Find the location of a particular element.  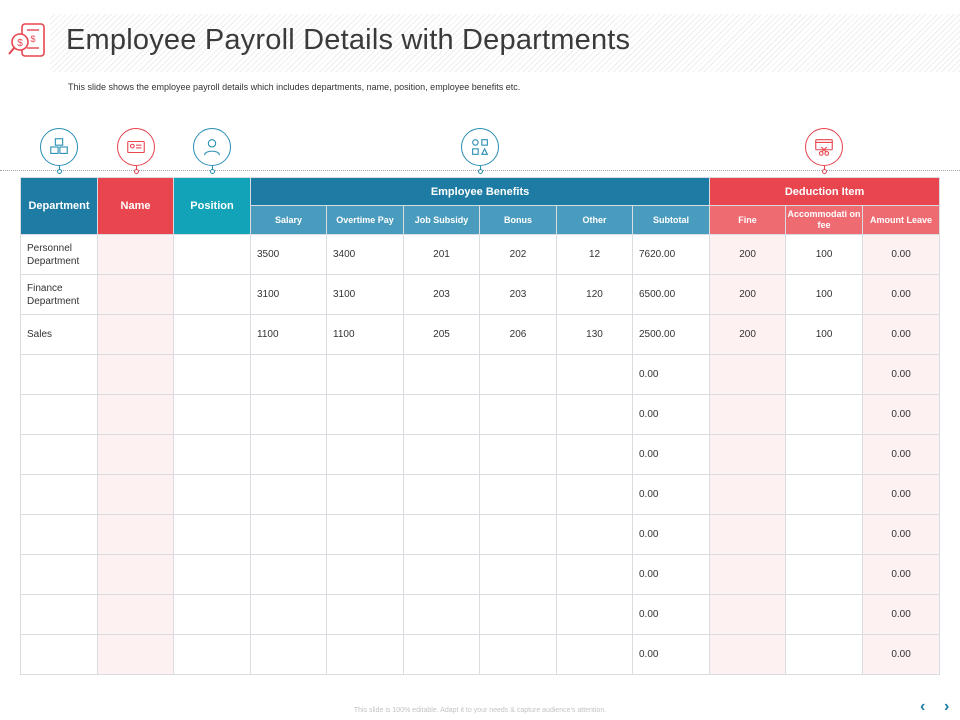

table-cell: 202 is located at coordinates (518, 254).